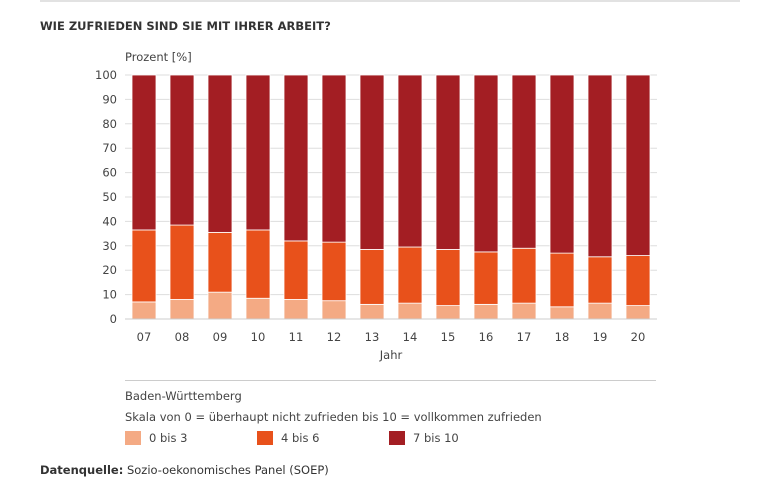 The height and width of the screenshot is (480, 768). What do you see at coordinates (109, 197) in the screenshot?
I see `y-tick-label: 50` at bounding box center [109, 197].